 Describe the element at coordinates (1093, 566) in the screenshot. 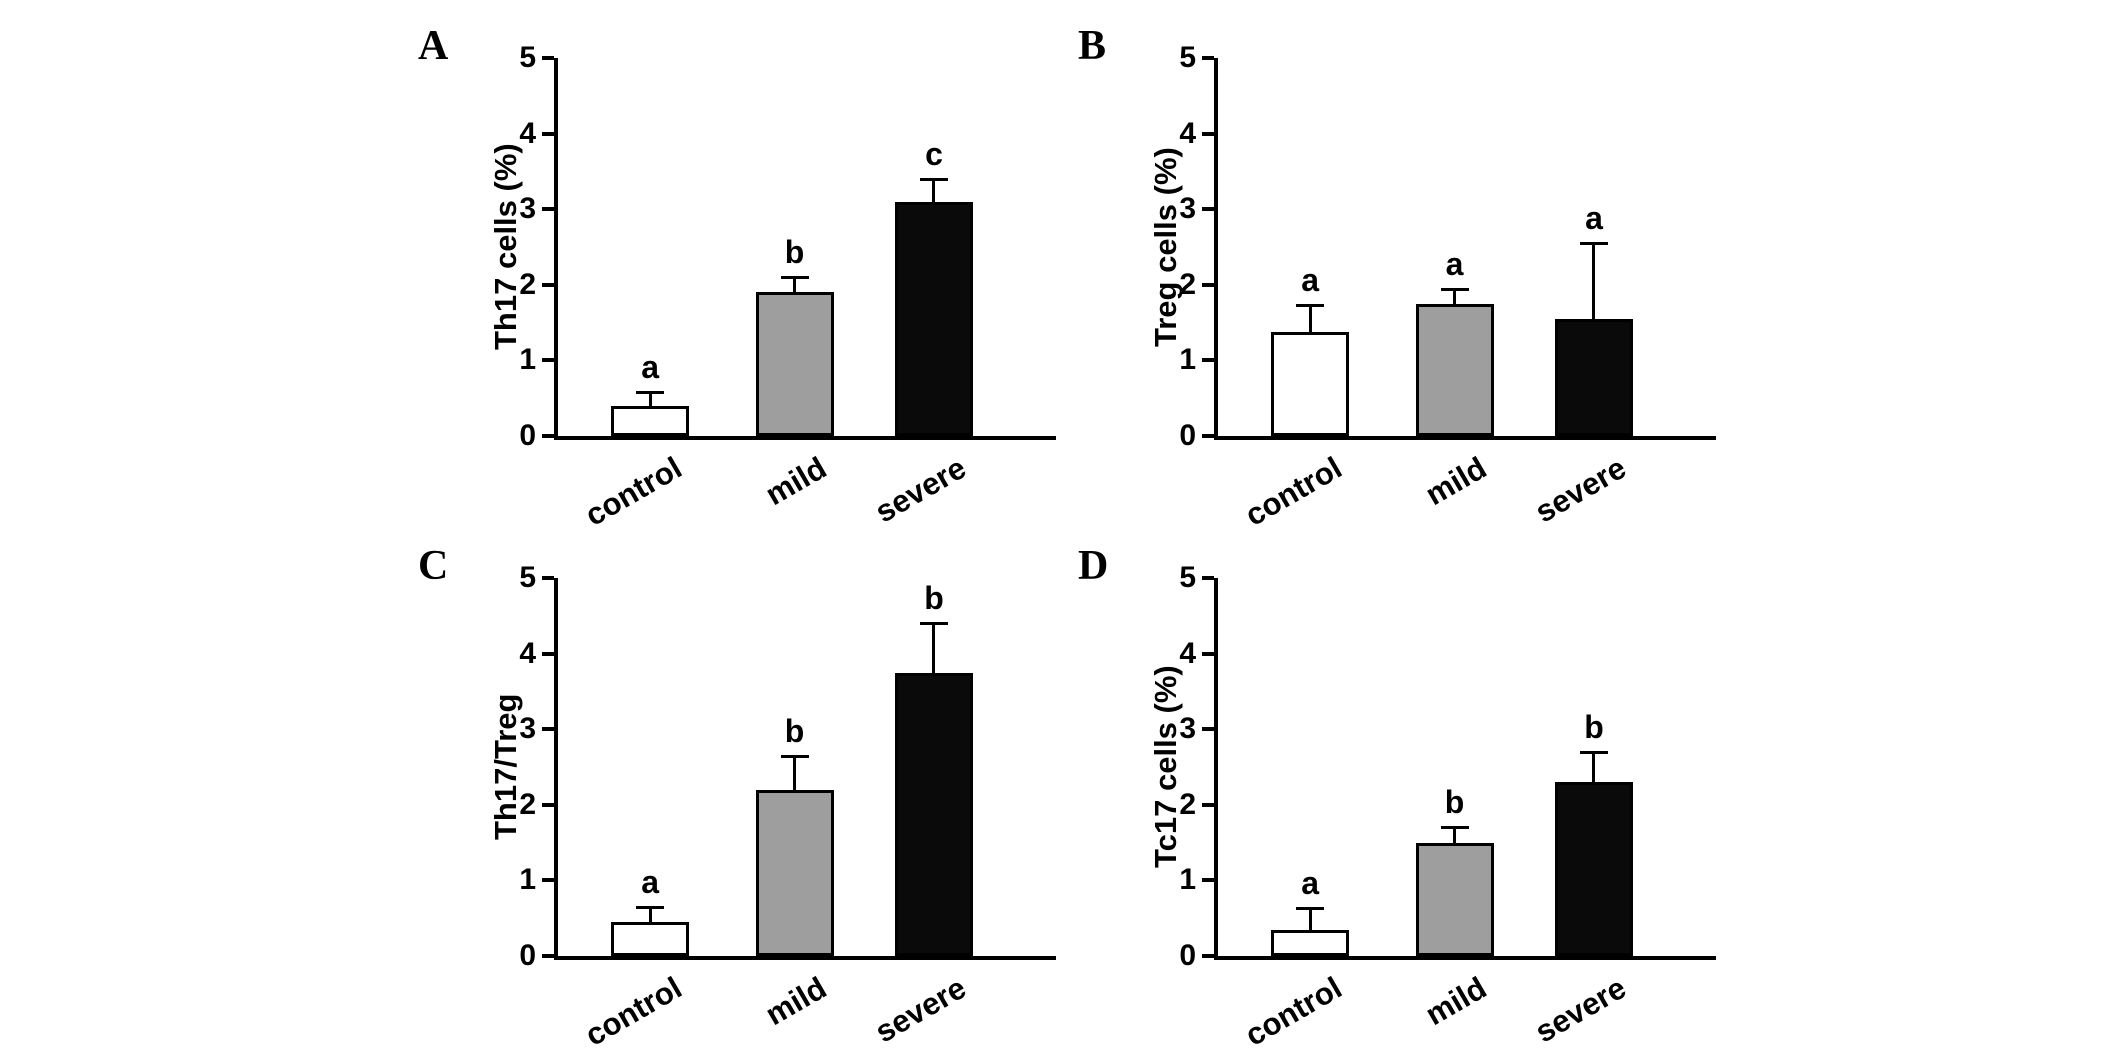

I see `panel-letter: D` at that location.